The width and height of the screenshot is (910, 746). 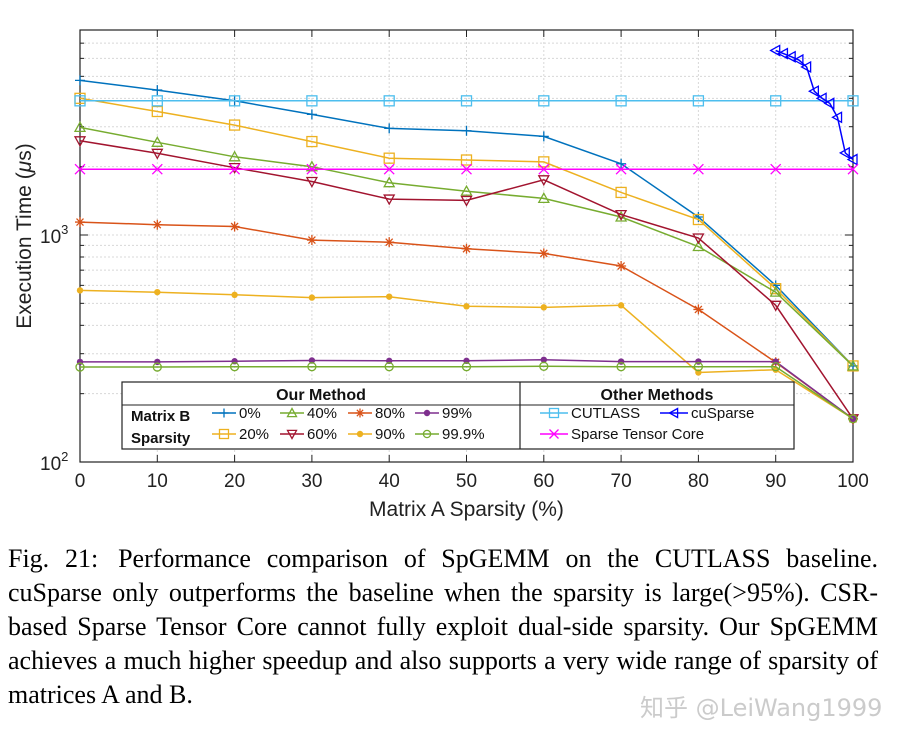 What do you see at coordinates (64, 229) in the screenshot?
I see `y-tick-exponent: 3` at bounding box center [64, 229].